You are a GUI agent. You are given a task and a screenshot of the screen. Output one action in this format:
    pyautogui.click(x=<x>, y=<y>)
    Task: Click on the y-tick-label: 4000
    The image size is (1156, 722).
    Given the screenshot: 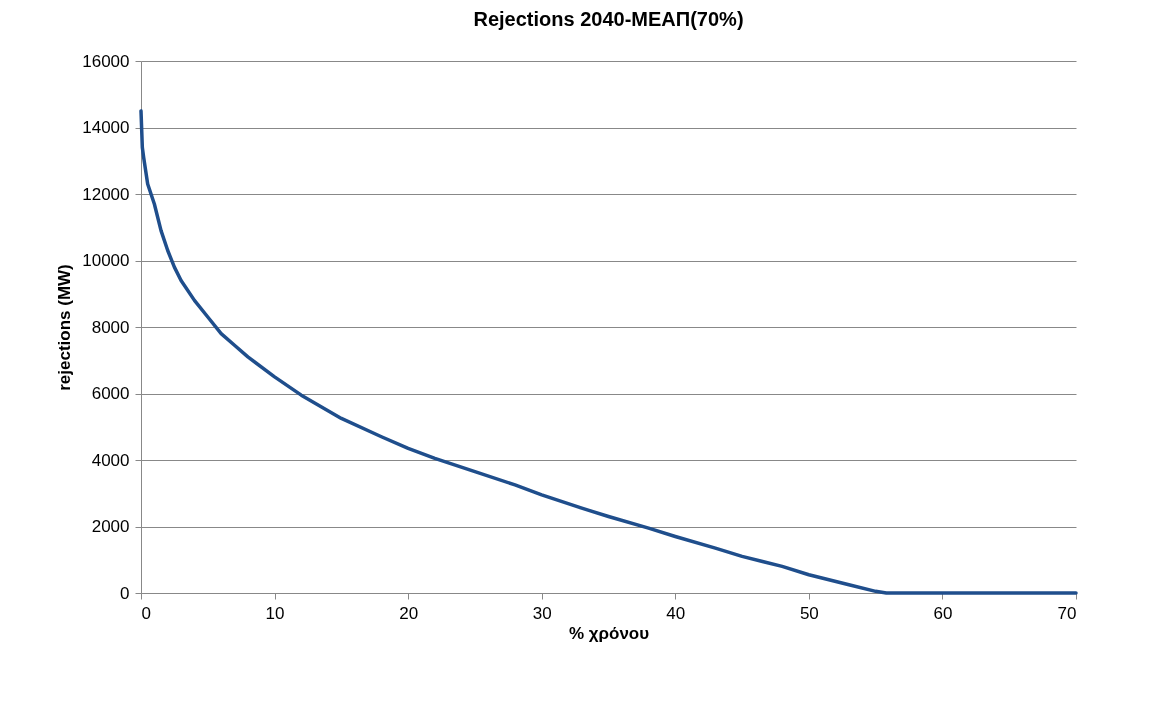 What is the action you would take?
    pyautogui.click(x=110, y=460)
    